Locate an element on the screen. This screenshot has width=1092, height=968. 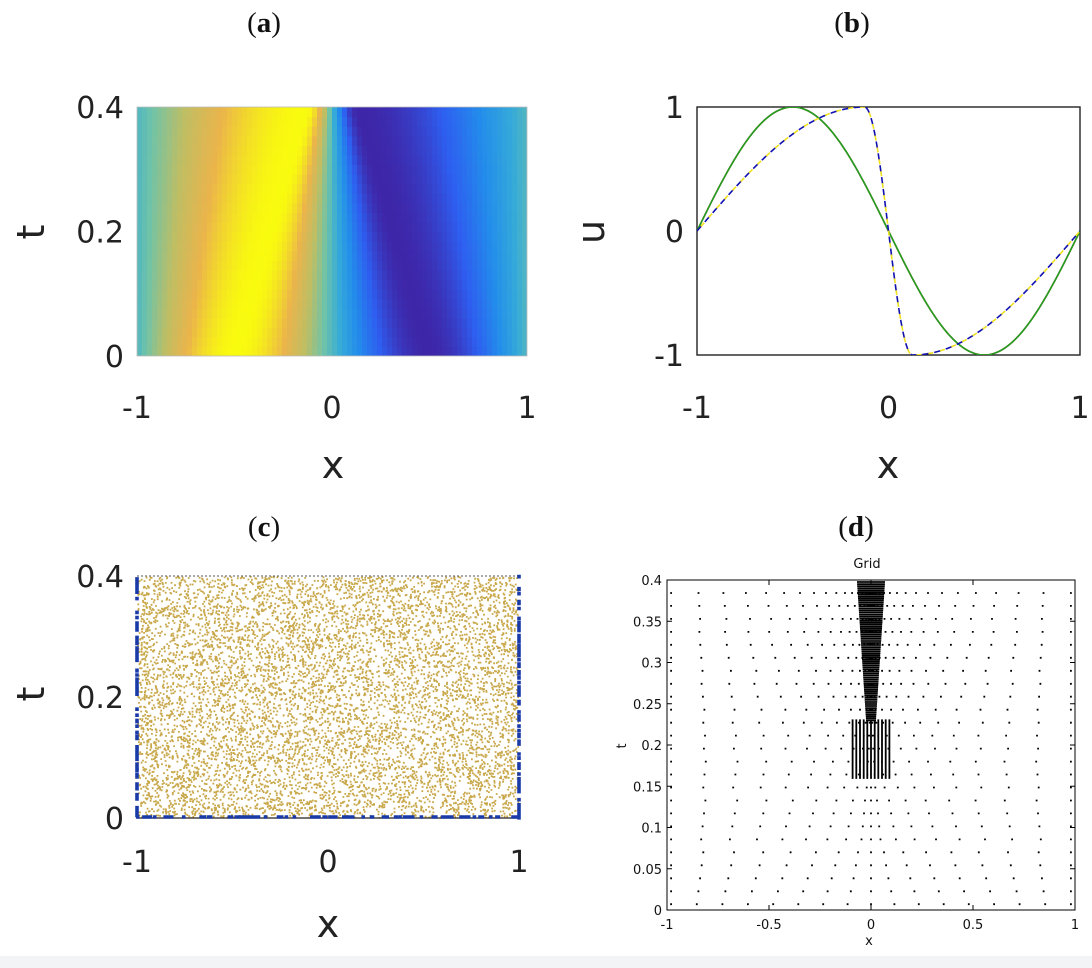
x-tick-label: -1 is located at coordinates (697, 408).